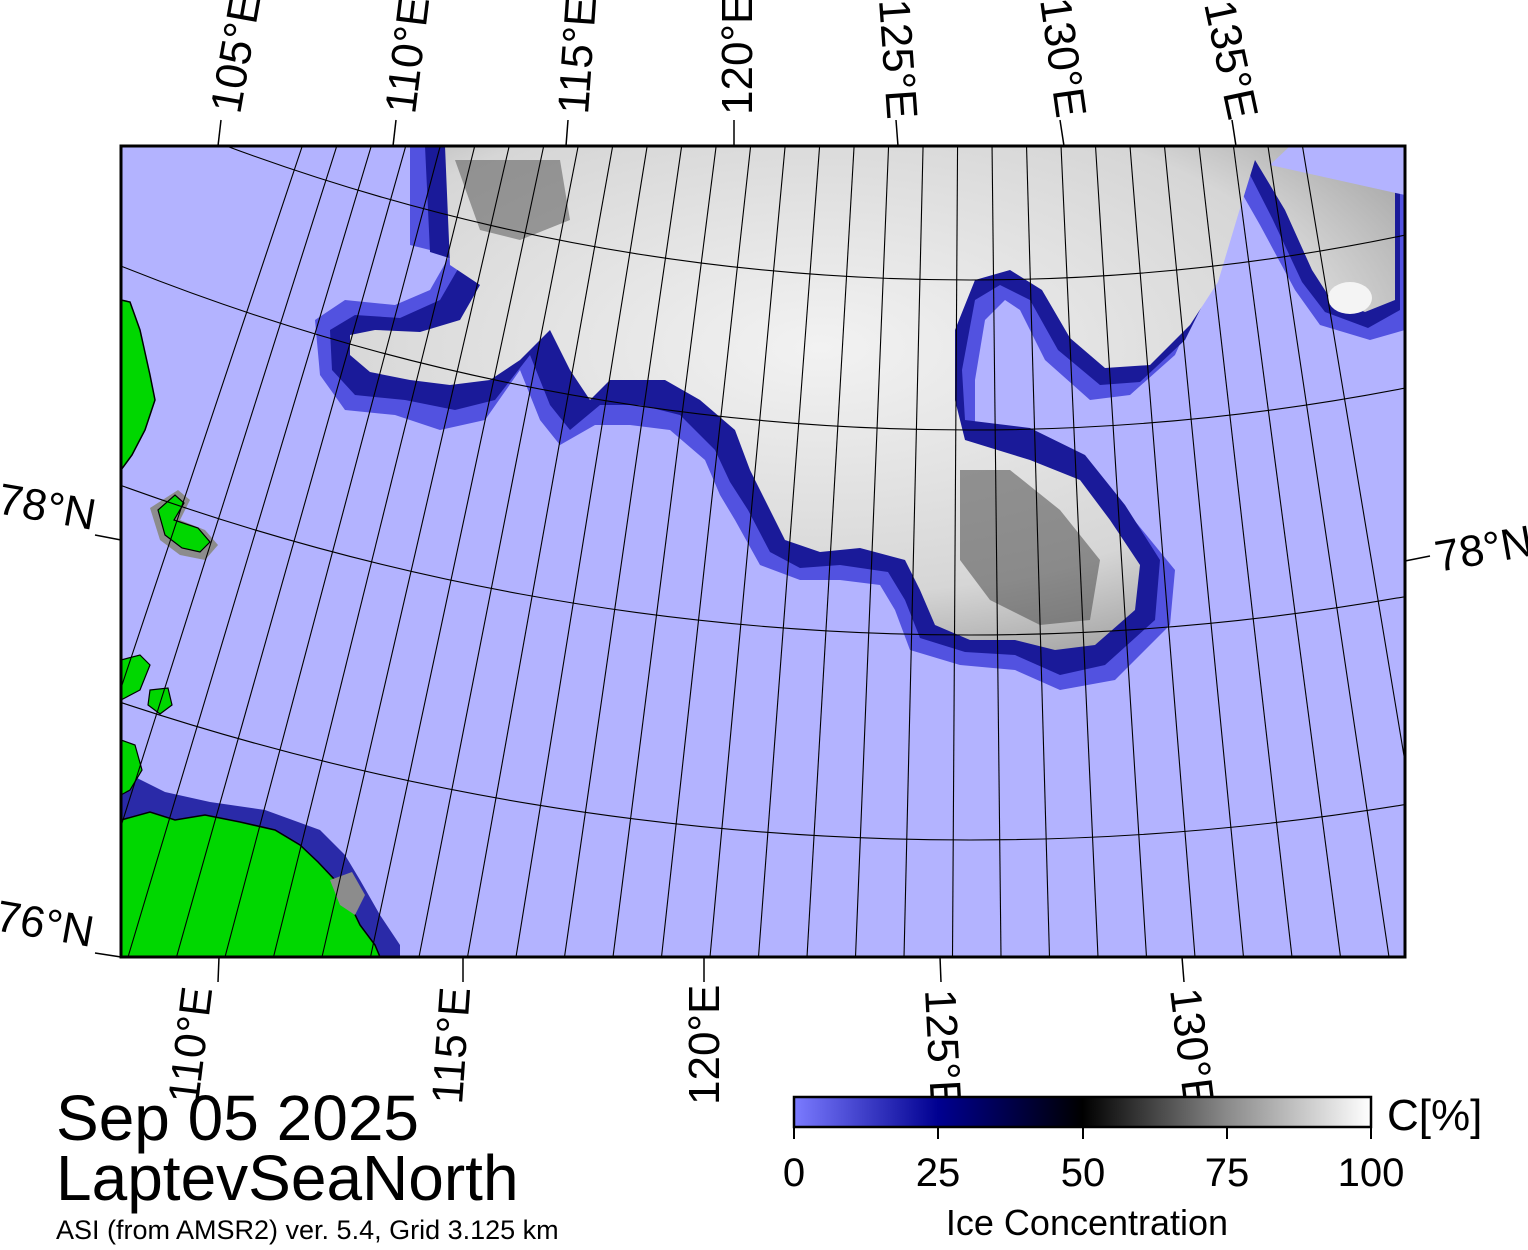 This screenshot has width=1528, height=1250. What do you see at coordinates (1434, 1115) in the screenshot?
I see `colorbar-unit-label: C[%]` at bounding box center [1434, 1115].